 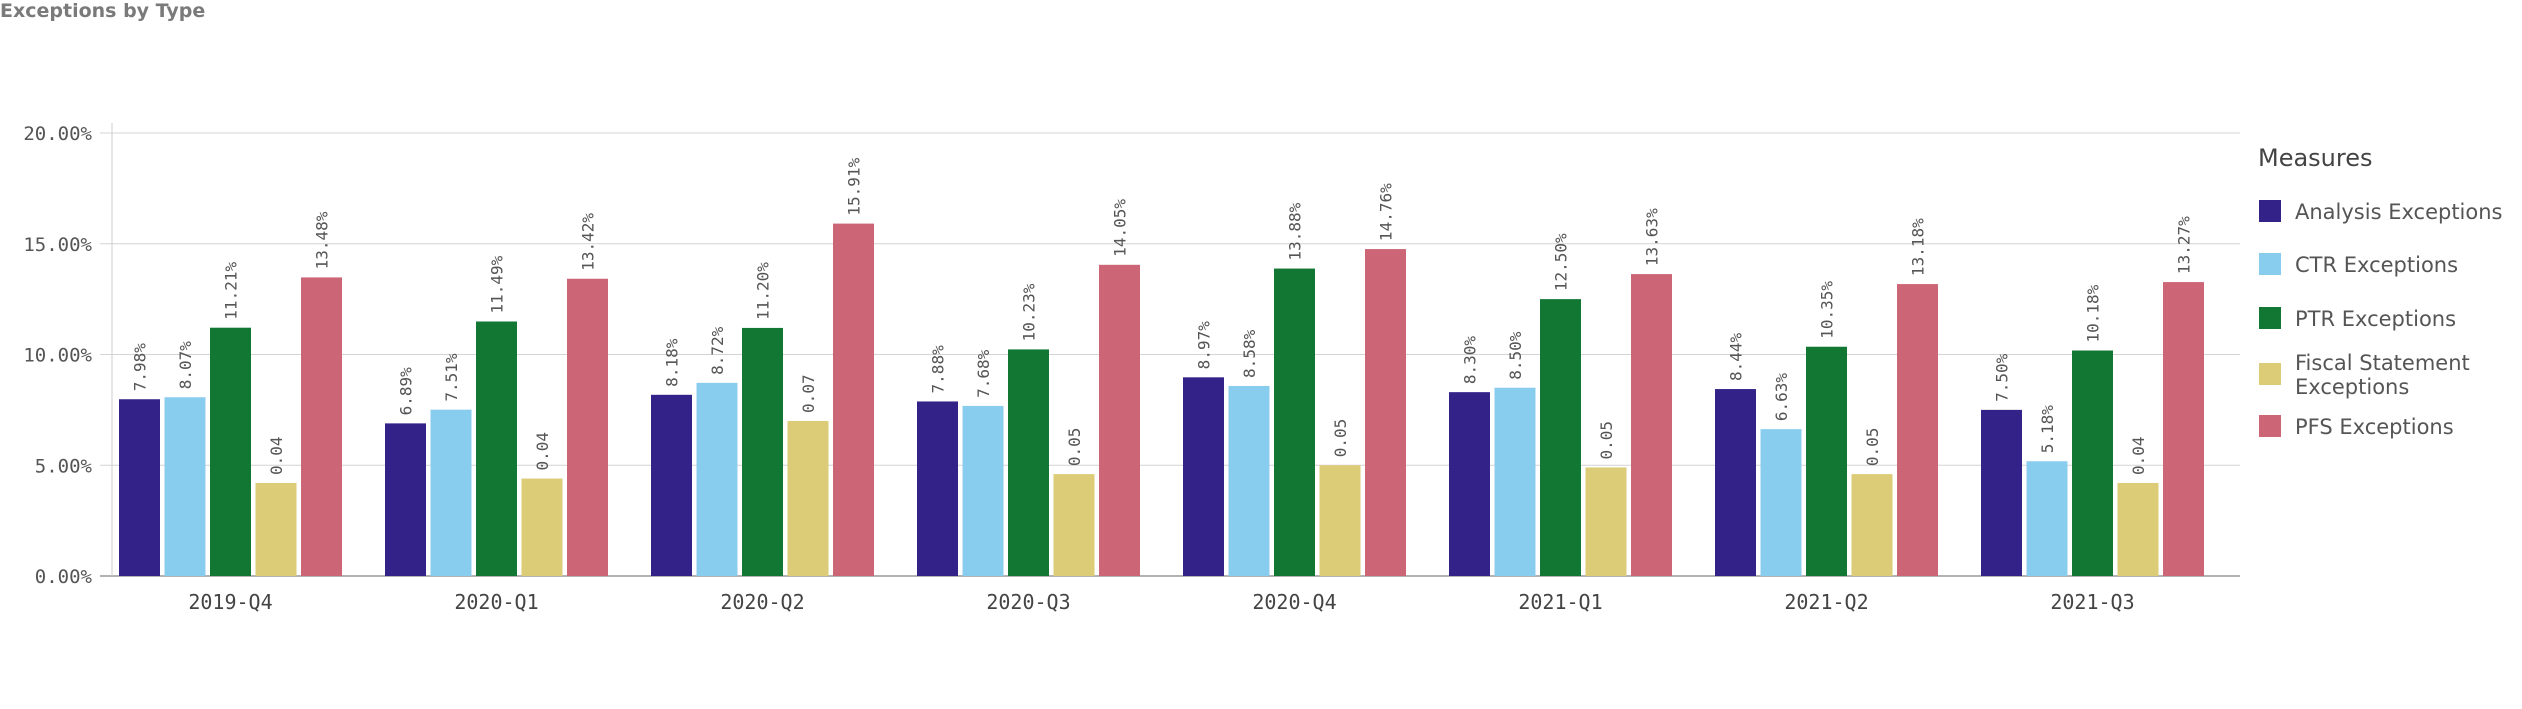 I want to click on x-tick-label: 2019-Q4, so click(x=230, y=602).